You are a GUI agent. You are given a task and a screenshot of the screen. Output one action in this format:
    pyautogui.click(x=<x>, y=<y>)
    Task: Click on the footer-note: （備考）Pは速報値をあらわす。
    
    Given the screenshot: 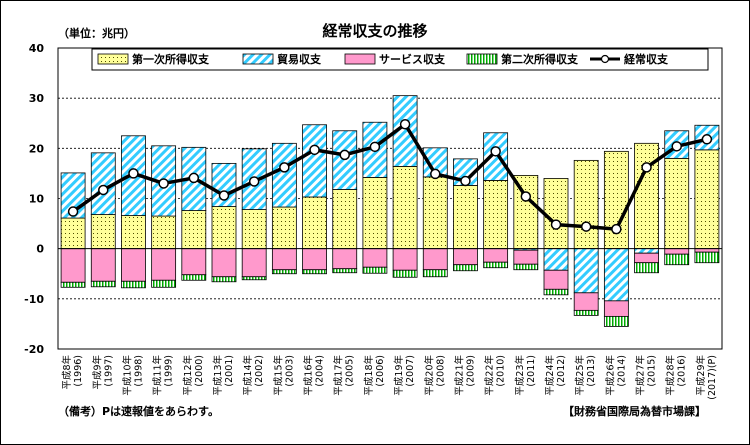 What is the action you would take?
    pyautogui.click(x=138, y=411)
    